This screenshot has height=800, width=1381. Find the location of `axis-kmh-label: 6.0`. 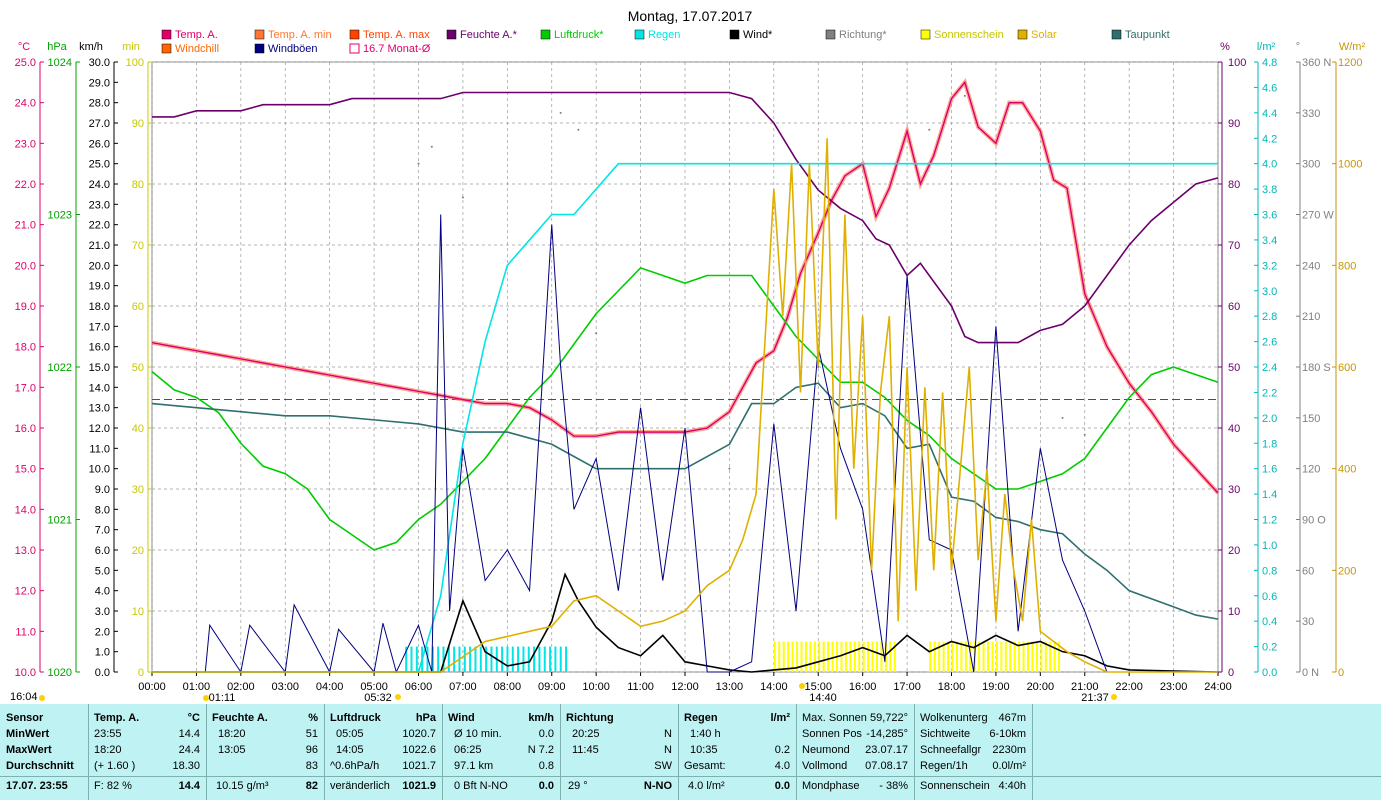

axis-kmh-label: 6.0 is located at coordinates (102, 551).